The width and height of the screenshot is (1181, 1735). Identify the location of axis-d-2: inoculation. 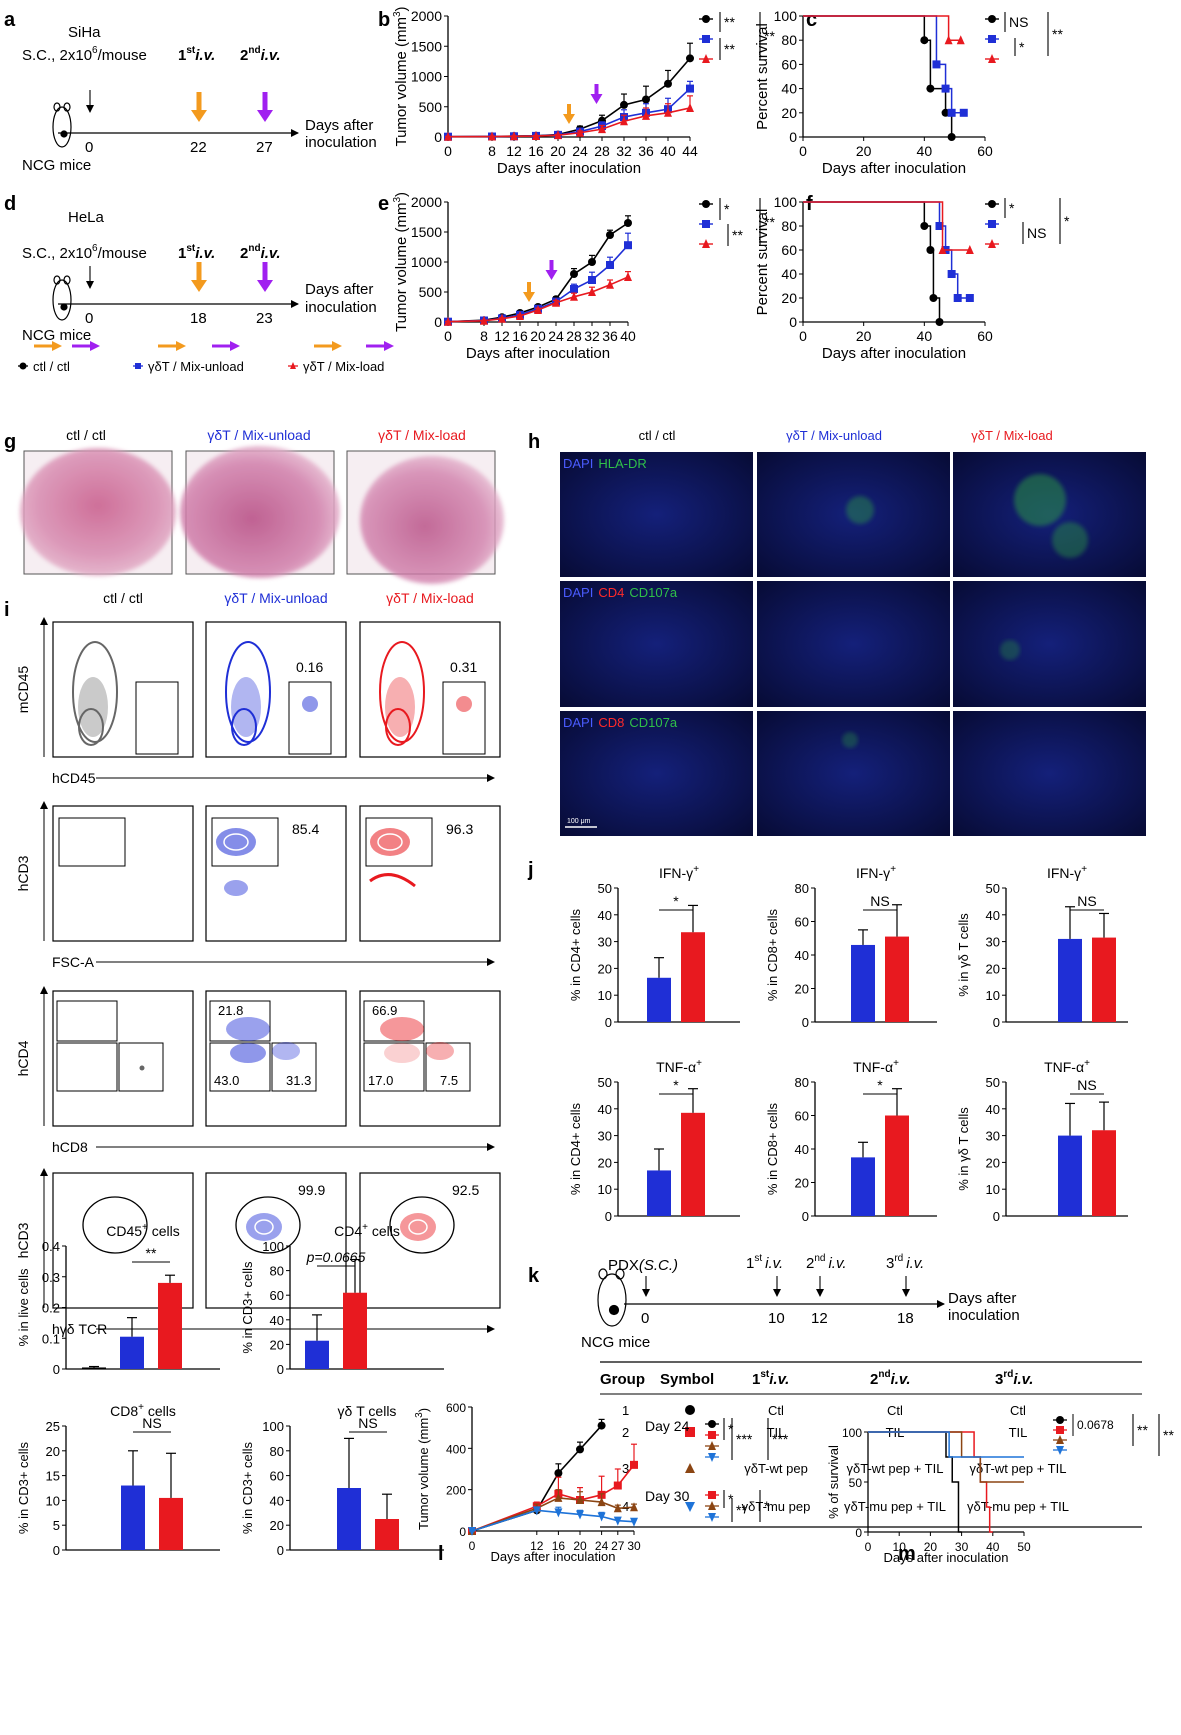
(341, 307).